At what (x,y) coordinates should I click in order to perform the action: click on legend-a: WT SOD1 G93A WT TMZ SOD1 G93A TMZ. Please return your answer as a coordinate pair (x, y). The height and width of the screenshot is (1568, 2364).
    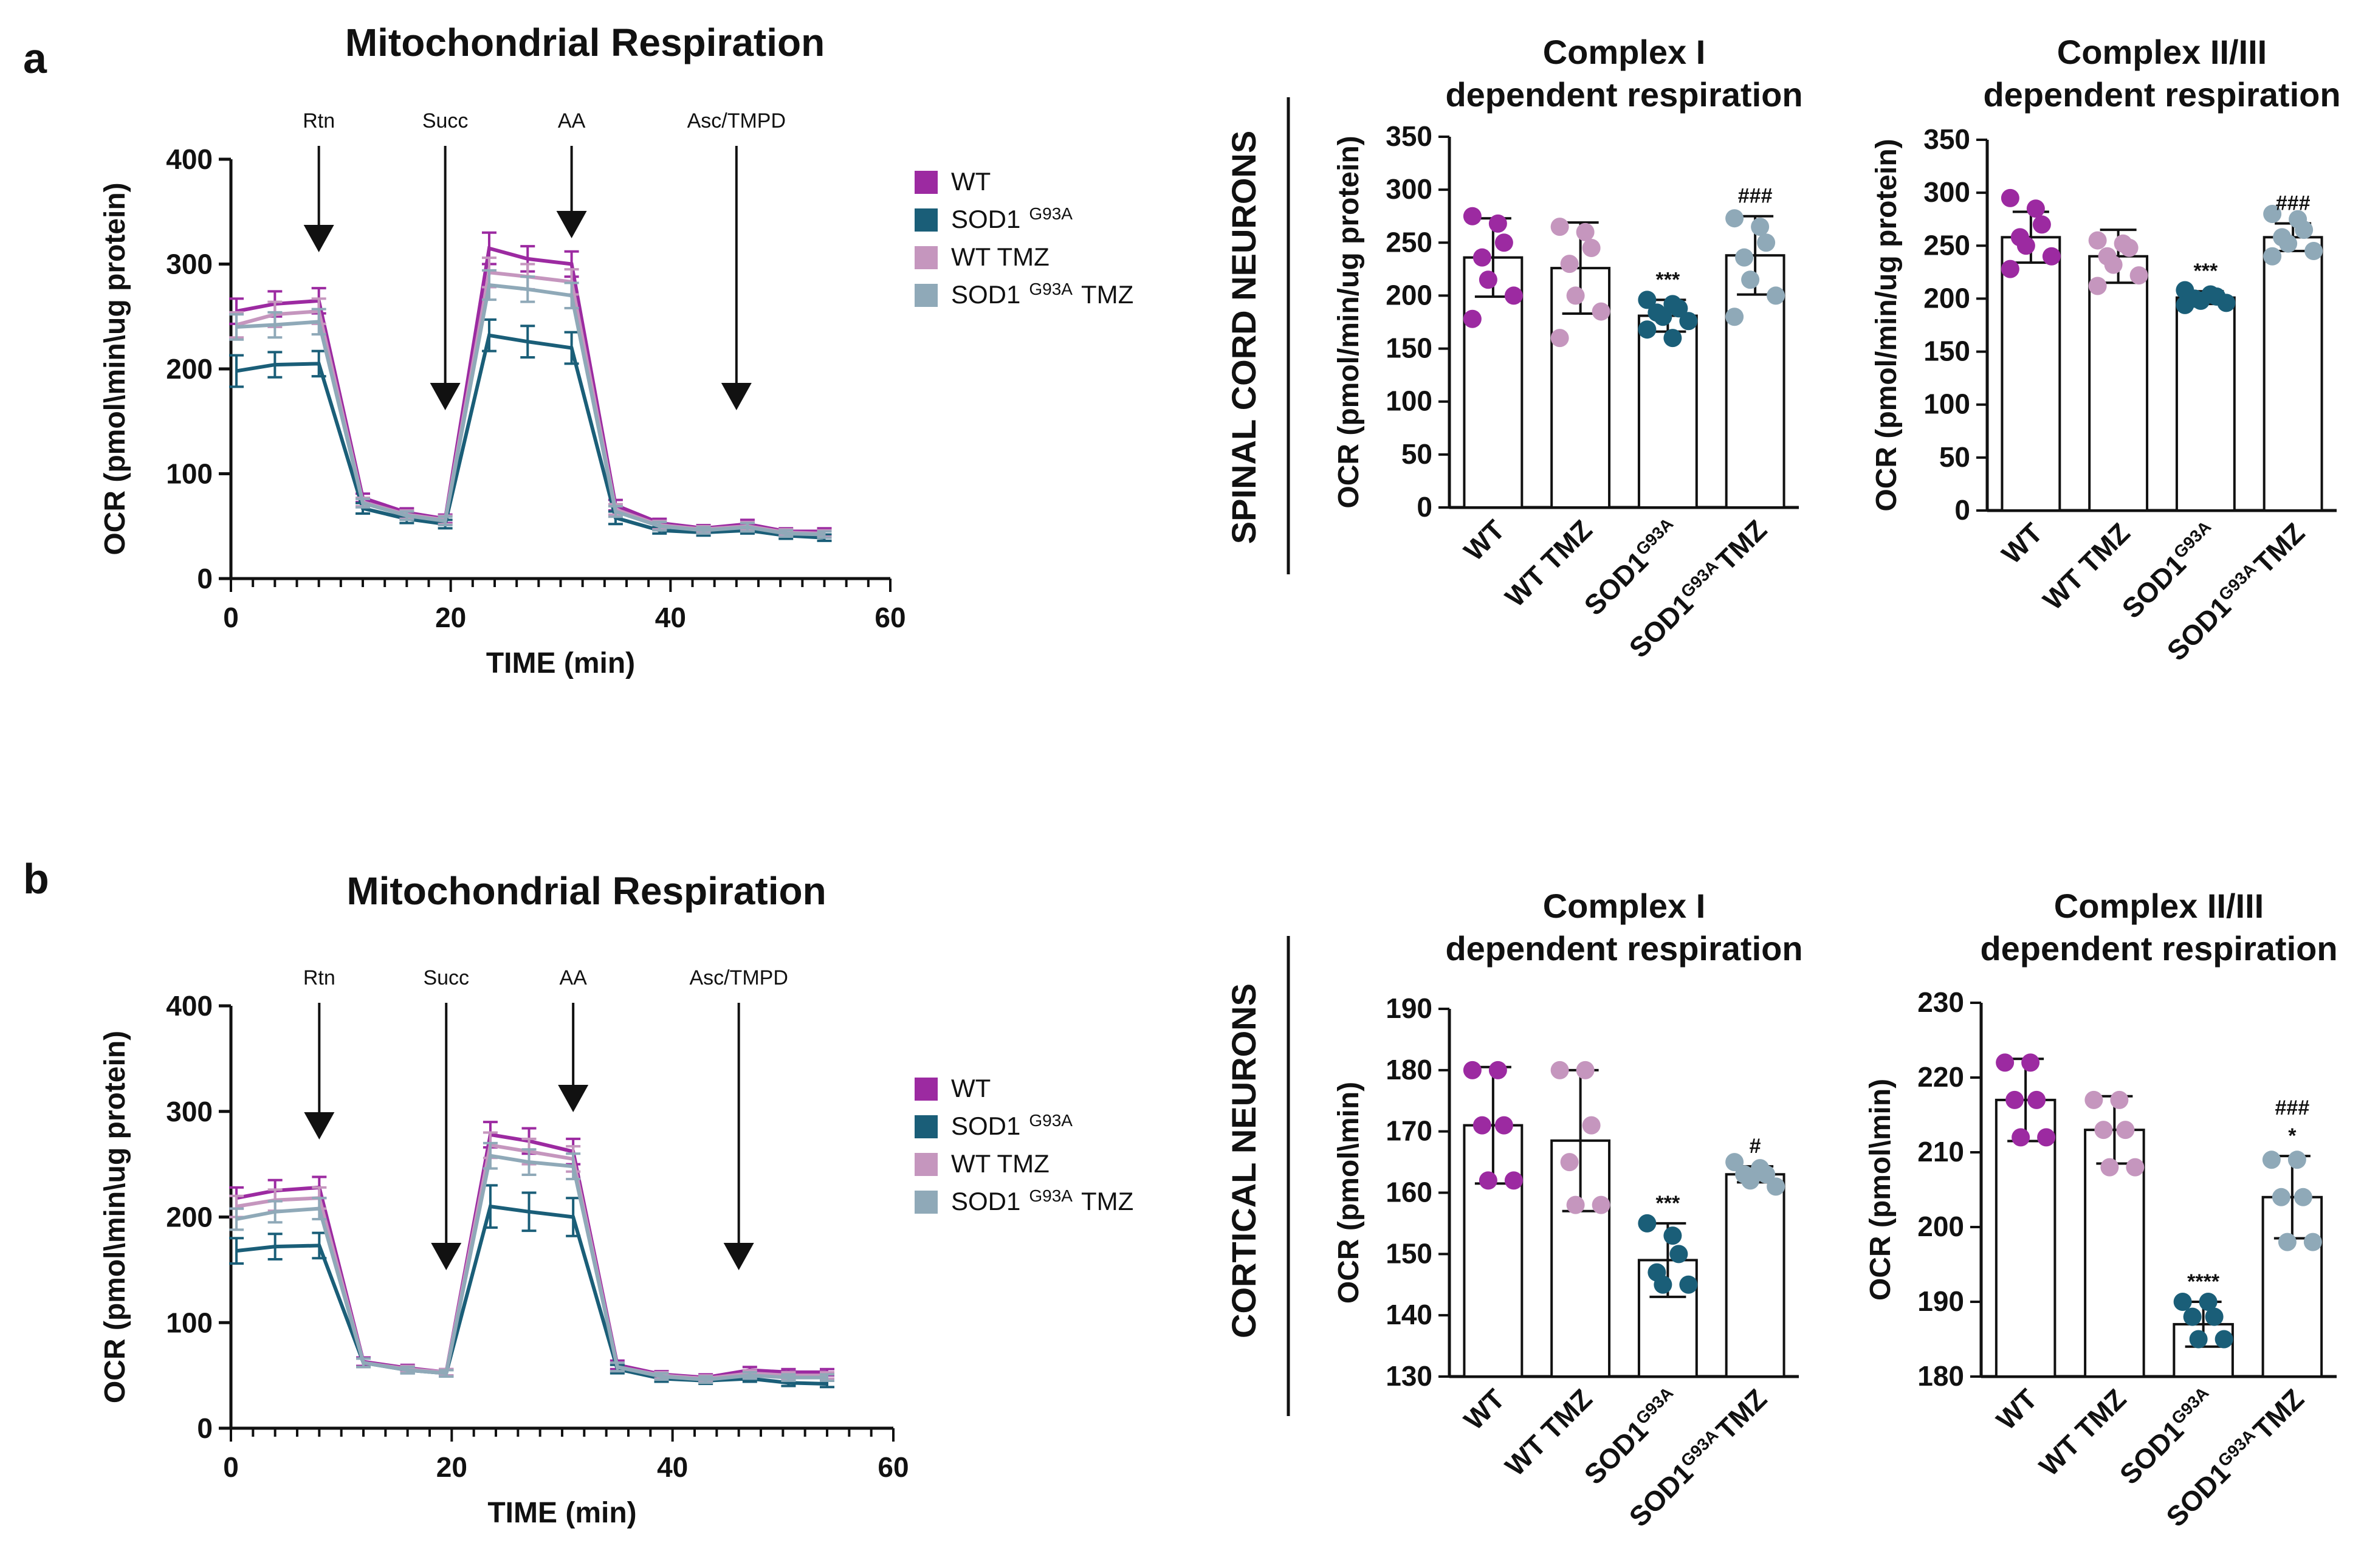
    Looking at the image, I should click on (1024, 238).